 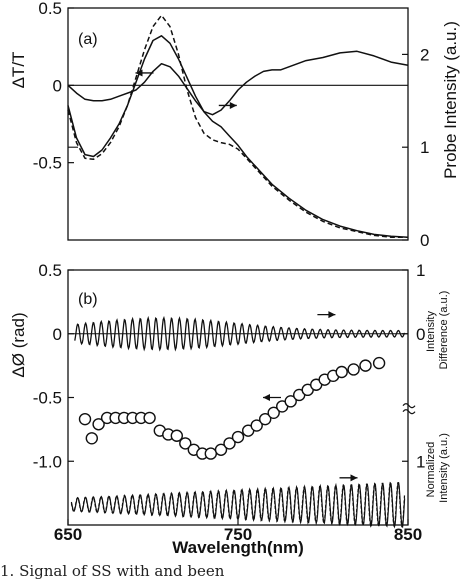 What do you see at coordinates (50, 270) in the screenshot?
I see `panel-b-ytick-label: 0.5` at bounding box center [50, 270].